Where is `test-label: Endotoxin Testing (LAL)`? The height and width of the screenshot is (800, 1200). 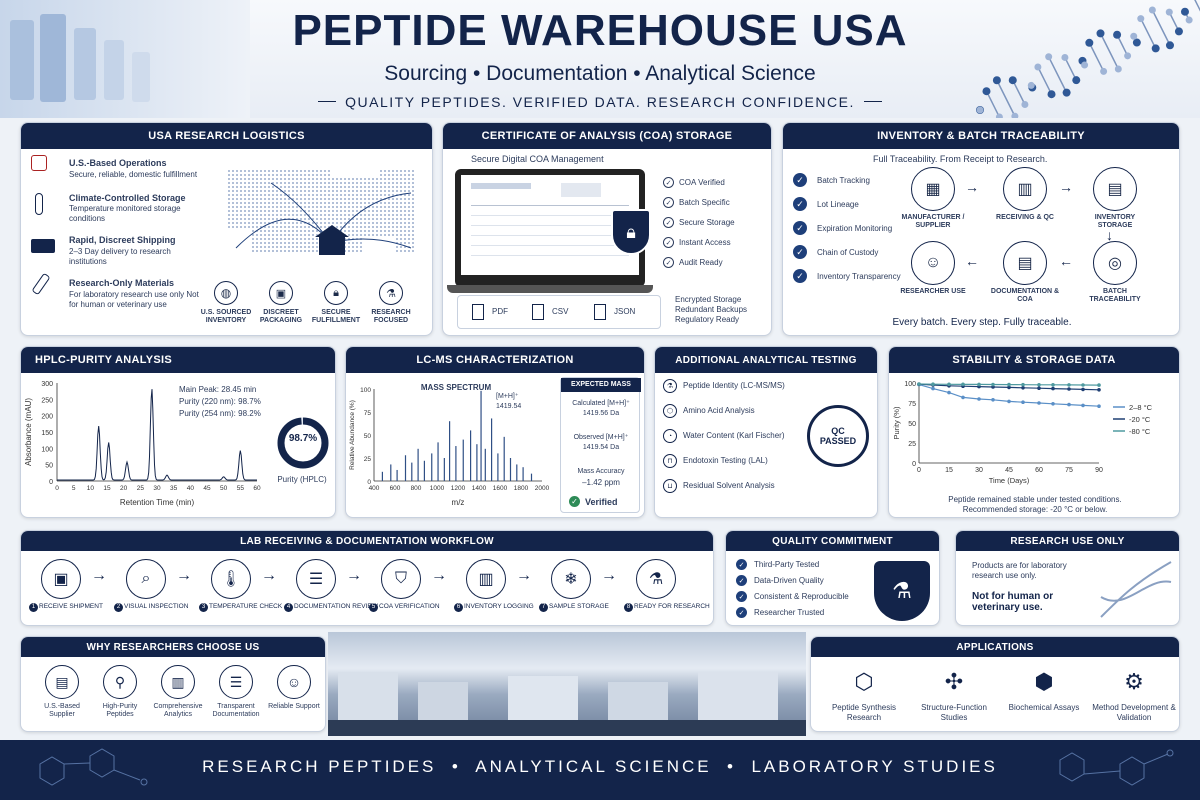 test-label: Endotoxin Testing (LAL) is located at coordinates (725, 460).